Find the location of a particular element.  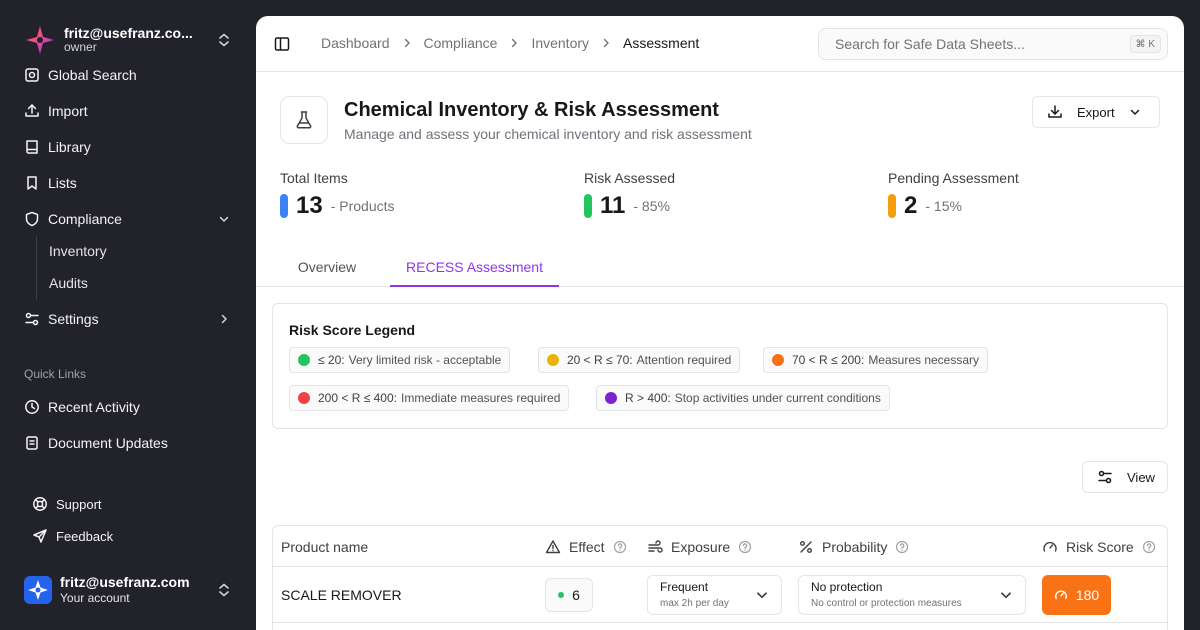

page-title: Chemical Inventory & Risk Assessment is located at coordinates (531, 110).